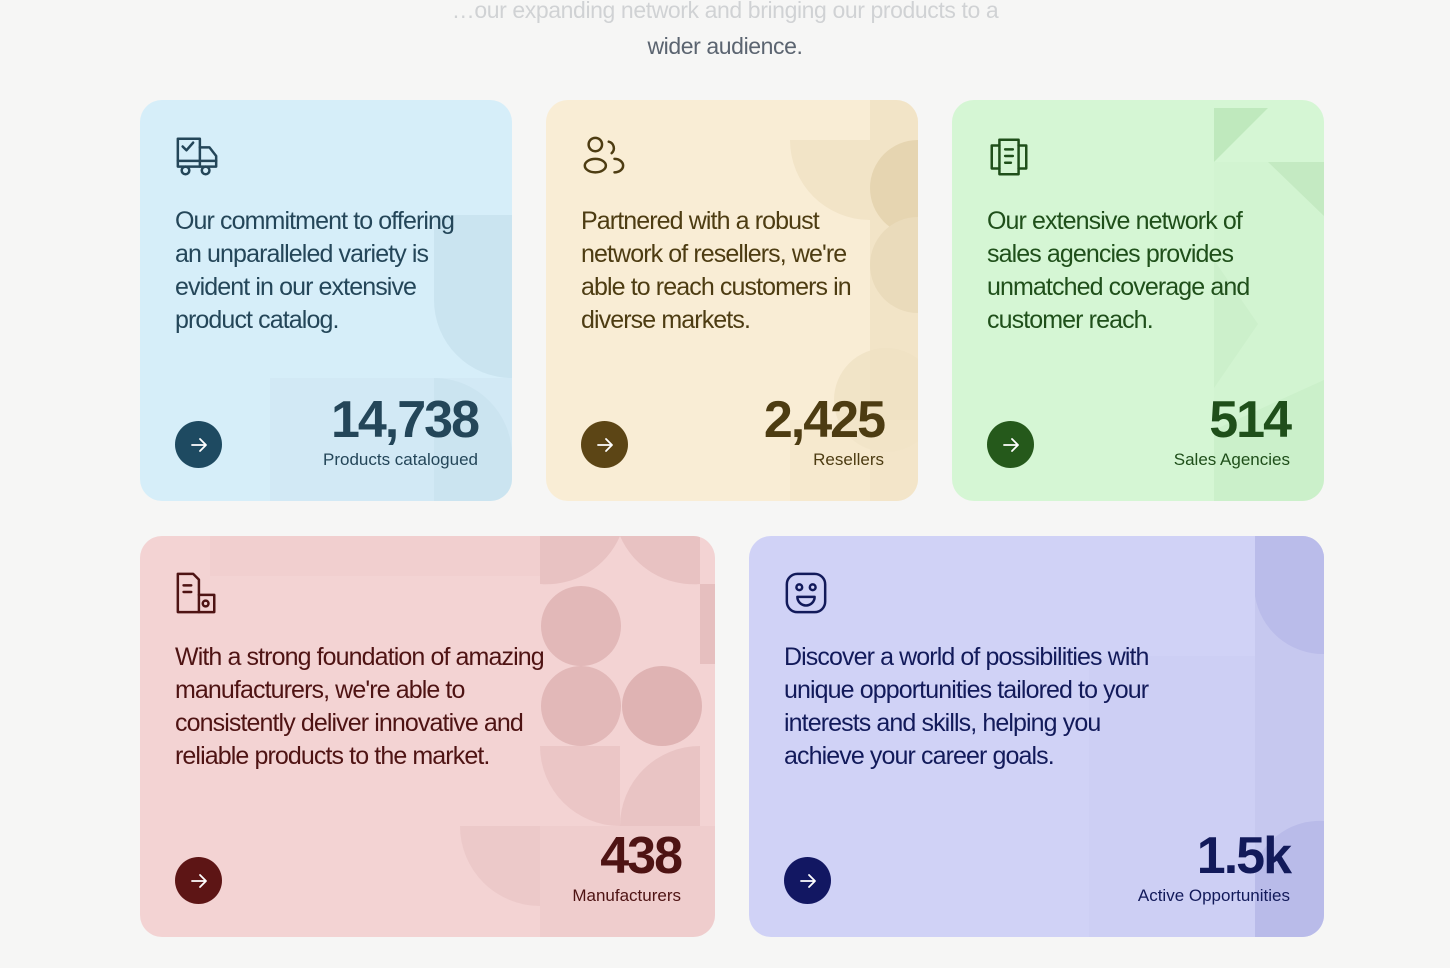  I want to click on view-products-button, so click(198, 444).